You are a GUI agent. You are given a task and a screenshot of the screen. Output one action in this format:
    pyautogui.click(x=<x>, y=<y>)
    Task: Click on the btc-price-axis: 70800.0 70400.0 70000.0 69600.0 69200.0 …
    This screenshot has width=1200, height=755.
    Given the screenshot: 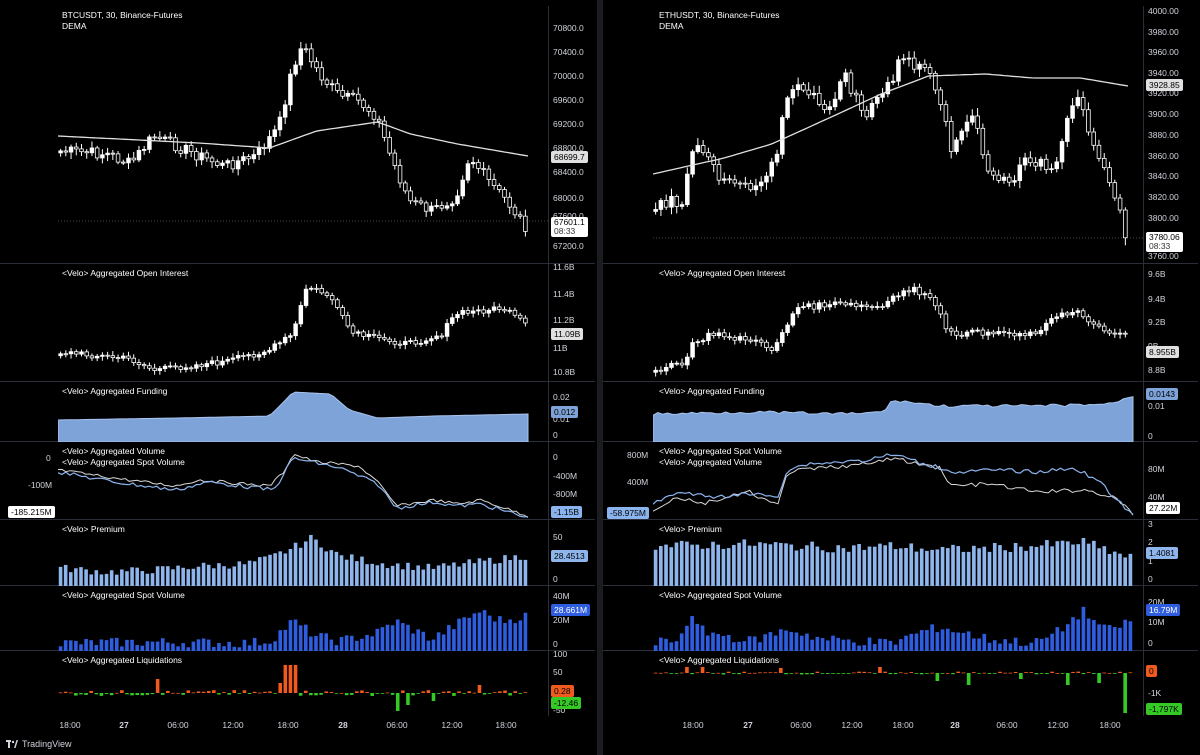 What is the action you would take?
    pyautogui.click(x=572, y=134)
    